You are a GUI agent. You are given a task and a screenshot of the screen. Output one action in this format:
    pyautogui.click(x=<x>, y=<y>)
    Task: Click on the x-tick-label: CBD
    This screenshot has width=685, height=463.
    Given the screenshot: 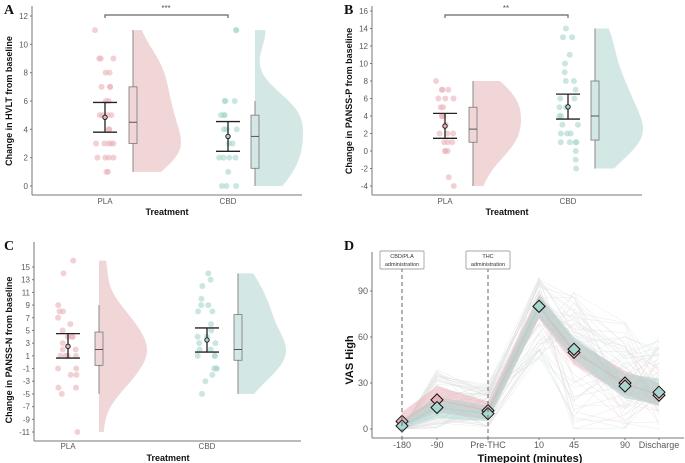 What is the action you would take?
    pyautogui.click(x=228, y=201)
    